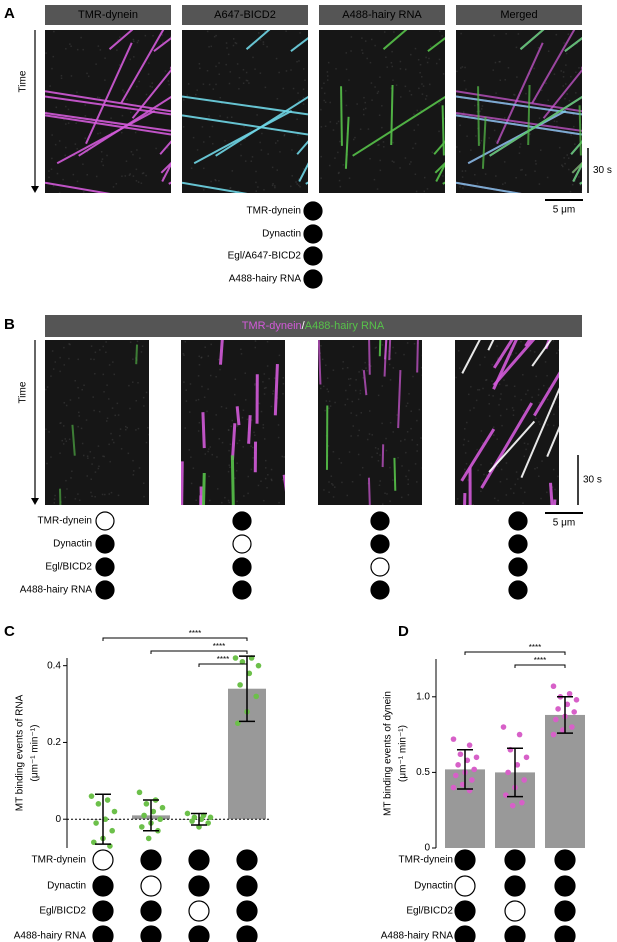 The image size is (617, 942). What do you see at coordinates (195, 633) in the screenshot?
I see `significance-label: ****` at bounding box center [195, 633].